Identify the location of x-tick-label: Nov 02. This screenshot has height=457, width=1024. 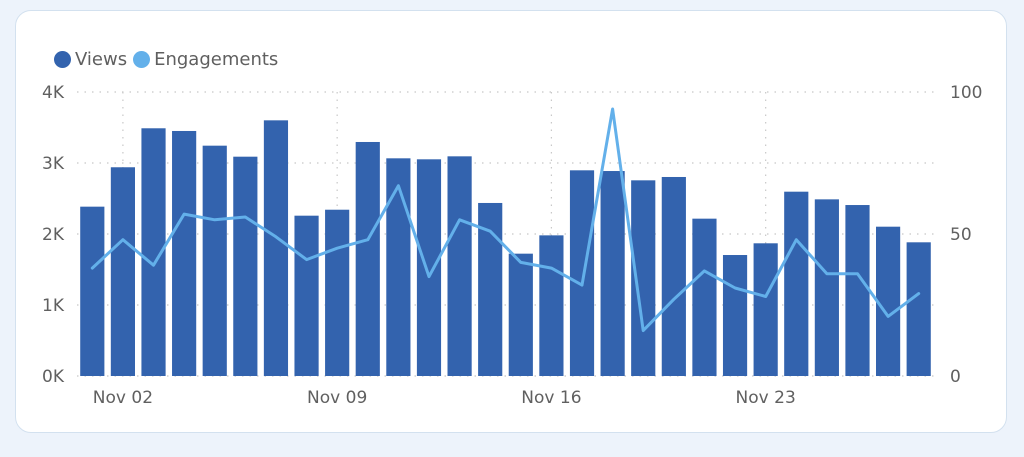
(123, 398).